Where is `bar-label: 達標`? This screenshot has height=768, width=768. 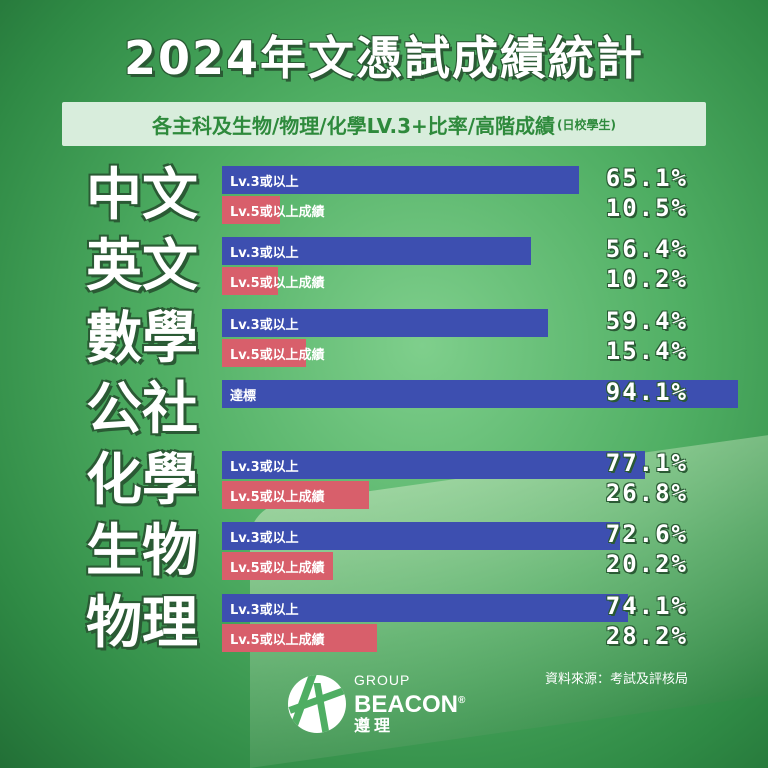
bar-label: 達標 is located at coordinates (243, 396).